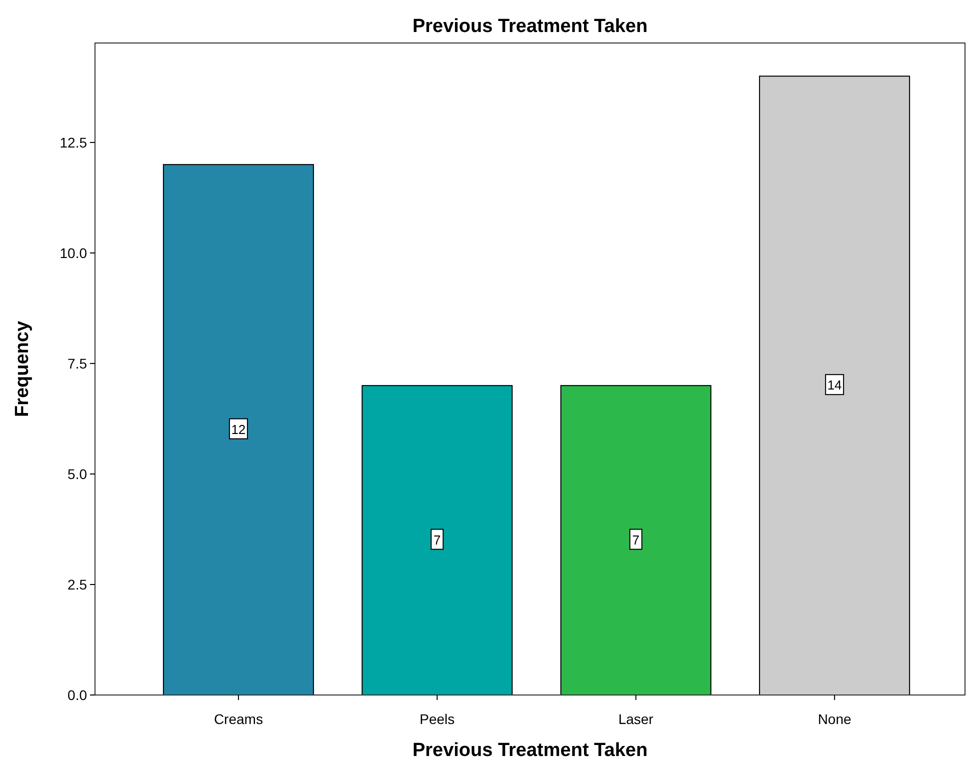 This screenshot has width=968, height=767. Describe the element at coordinates (78, 695) in the screenshot. I see `y-tick-label: 0.0` at that location.